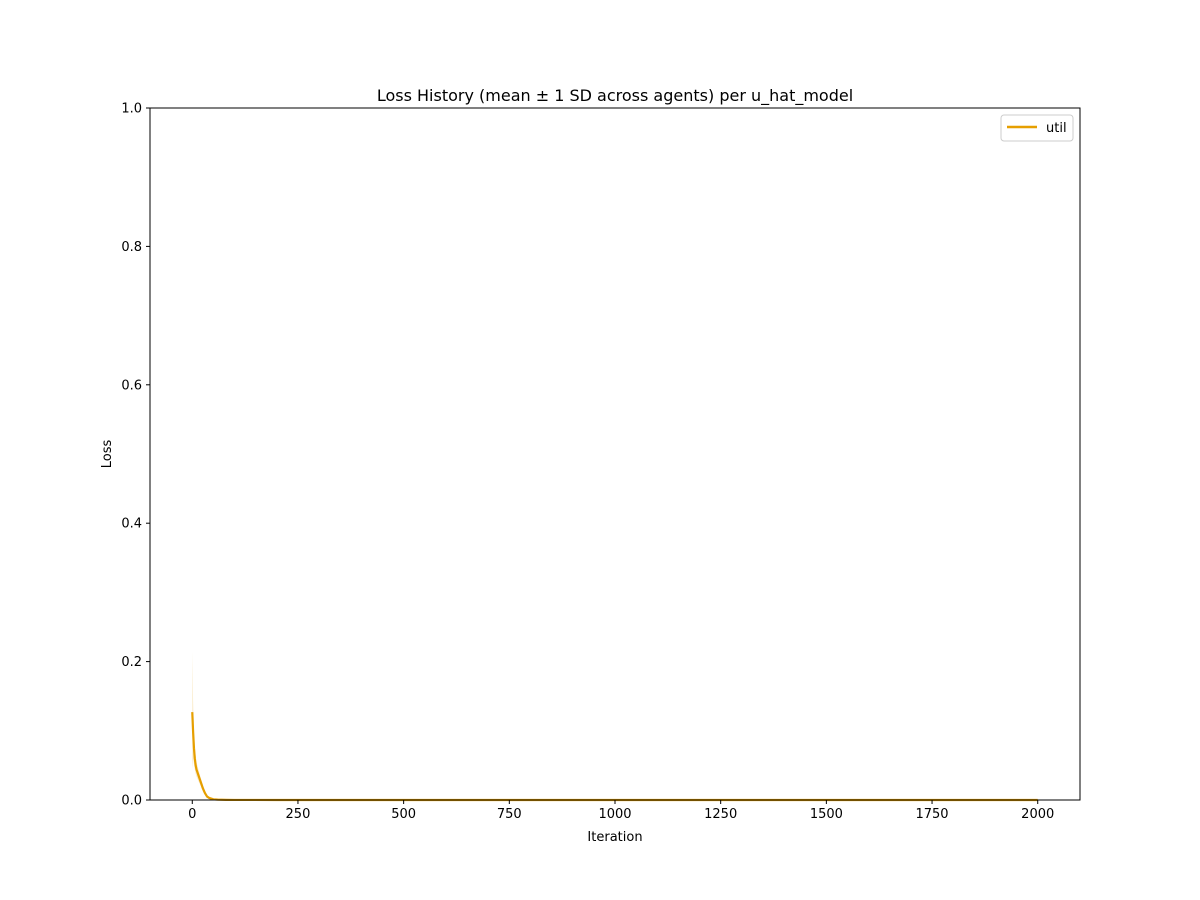 The width and height of the screenshot is (1200, 900). Describe the element at coordinates (1037, 814) in the screenshot. I see `x-tick-label: 2000` at that location.